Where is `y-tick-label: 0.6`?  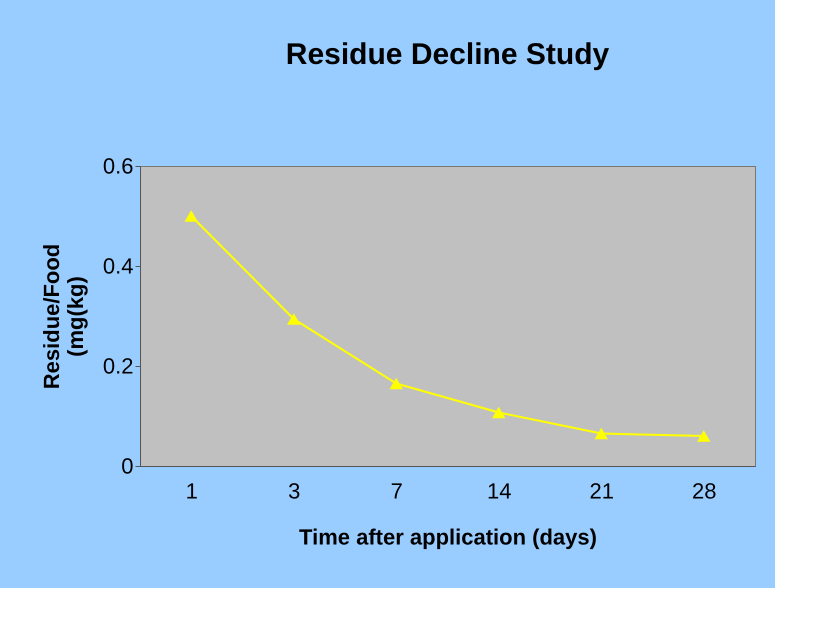 y-tick-label: 0.6 is located at coordinates (118, 166).